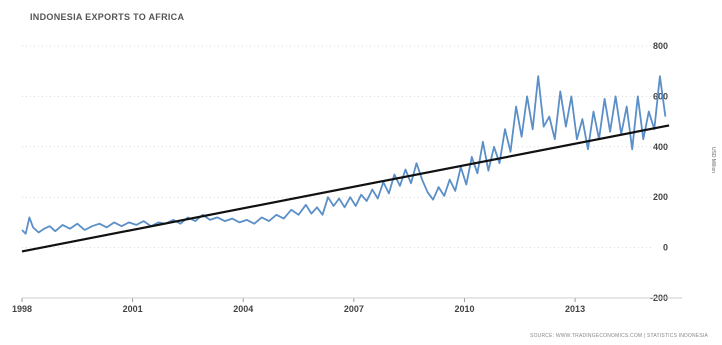 The image size is (722, 345). I want to click on y-tick-label: 400, so click(660, 147).